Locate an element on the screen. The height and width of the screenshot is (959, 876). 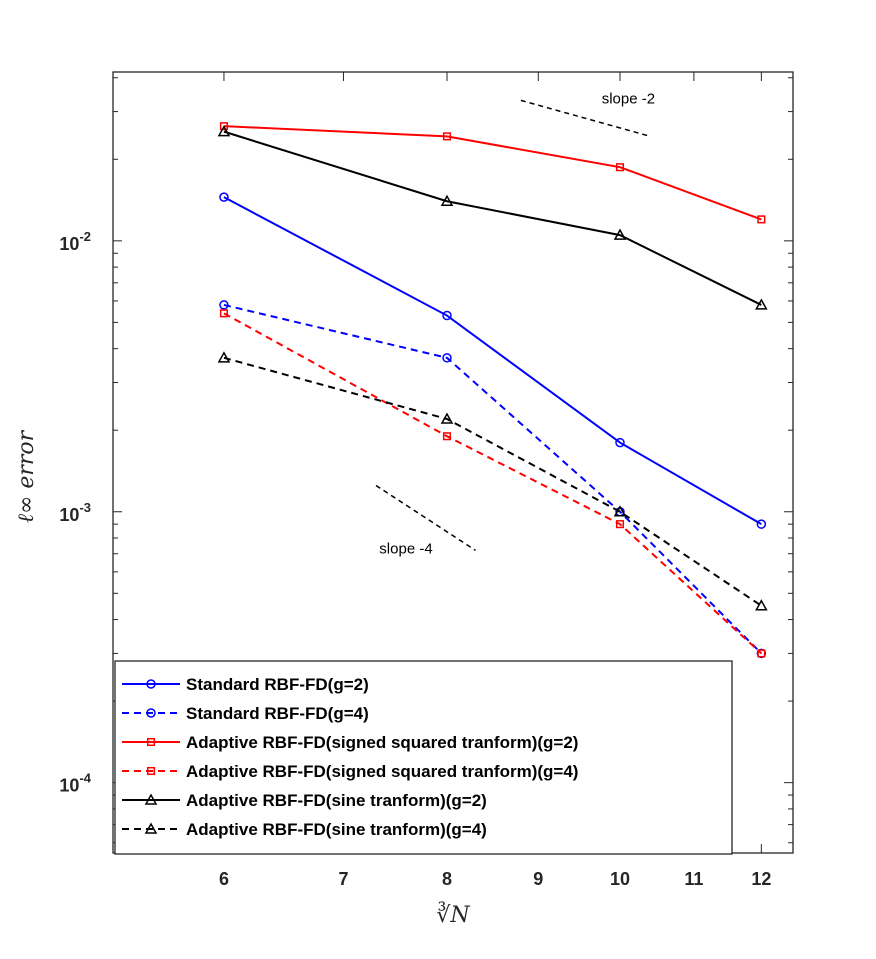
y-tick-label: 10⁻³ is located at coordinates (75, 512).